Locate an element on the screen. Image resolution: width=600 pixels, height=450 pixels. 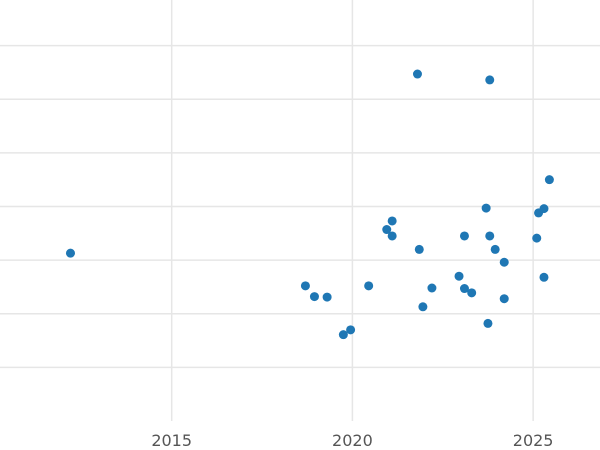
x-tick-labels: 2015 2020 2025 is located at coordinates (352, 440).